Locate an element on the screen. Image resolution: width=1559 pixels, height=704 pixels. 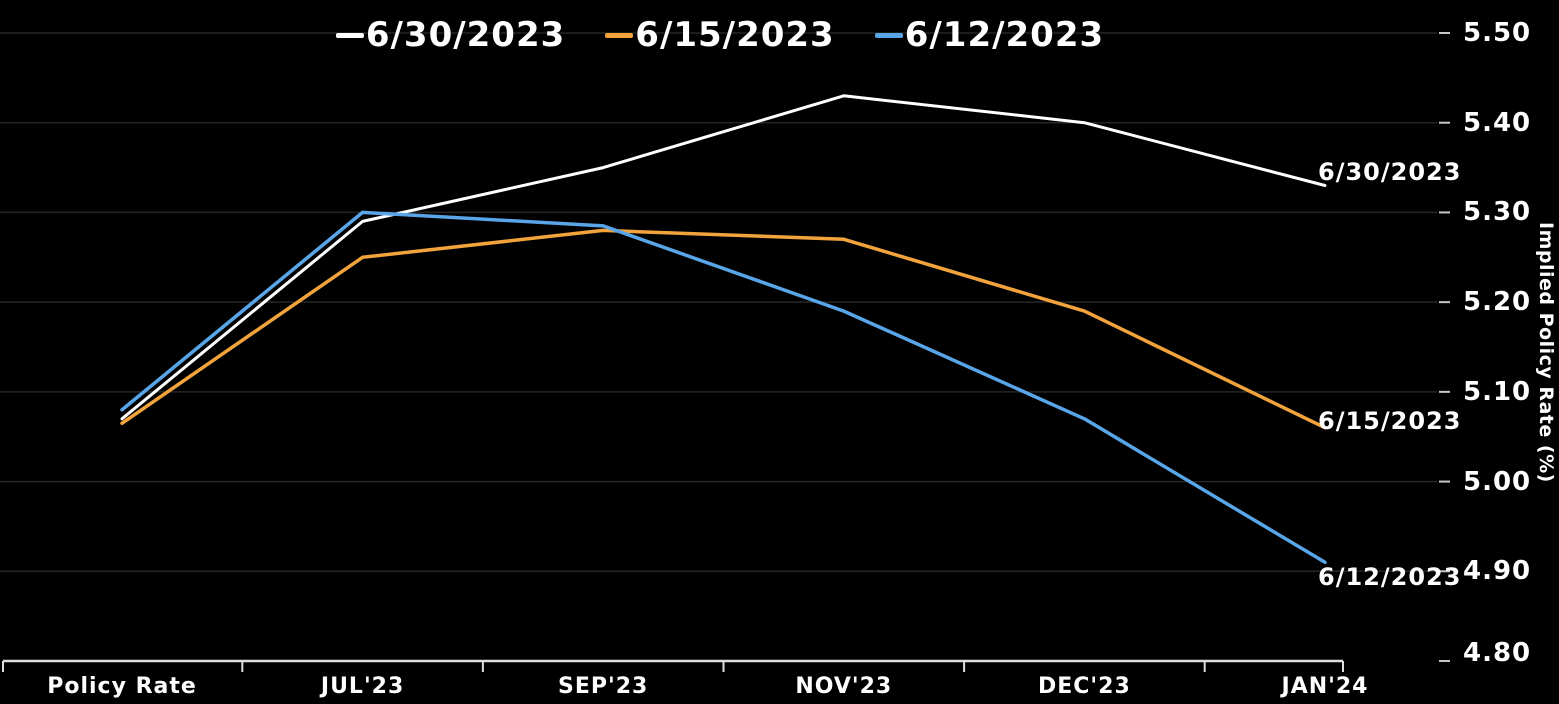
series-end-label: 6/12/2023 is located at coordinates (1390, 577).